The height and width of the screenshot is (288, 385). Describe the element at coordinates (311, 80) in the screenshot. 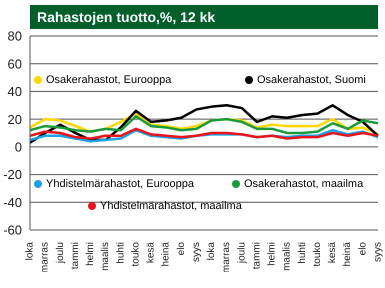

I see `legend-label: Osakerahastot, Suomi` at that location.